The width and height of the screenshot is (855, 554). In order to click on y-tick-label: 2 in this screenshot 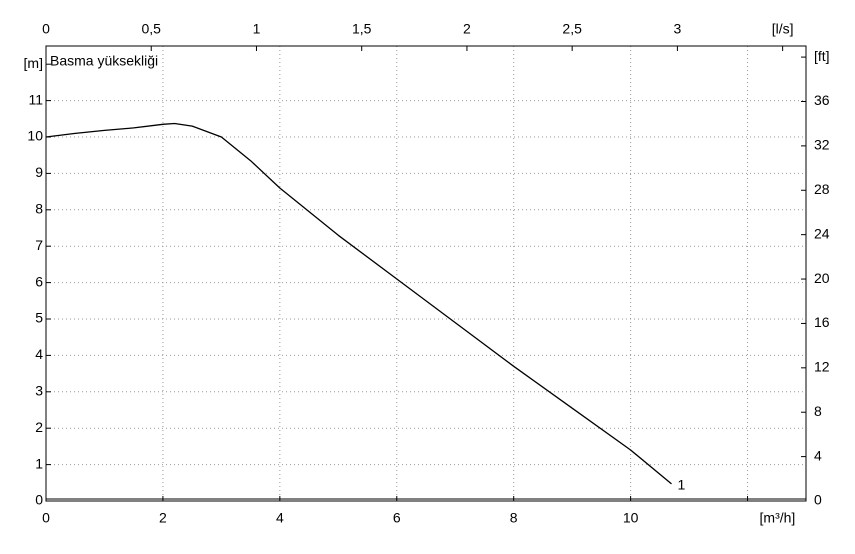, I will do `click(39, 427)`.